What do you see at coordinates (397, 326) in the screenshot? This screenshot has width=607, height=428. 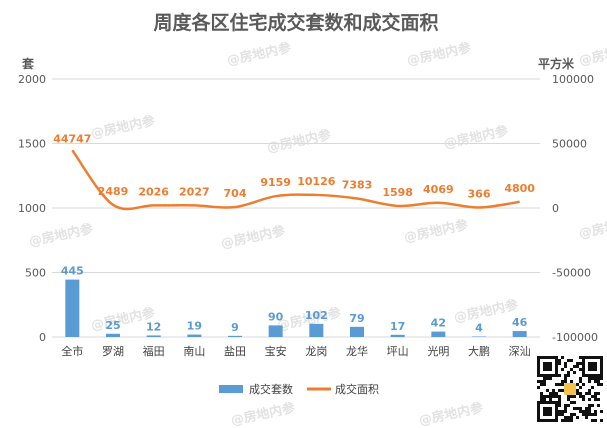 I see `bar-value-label: 17` at bounding box center [397, 326].